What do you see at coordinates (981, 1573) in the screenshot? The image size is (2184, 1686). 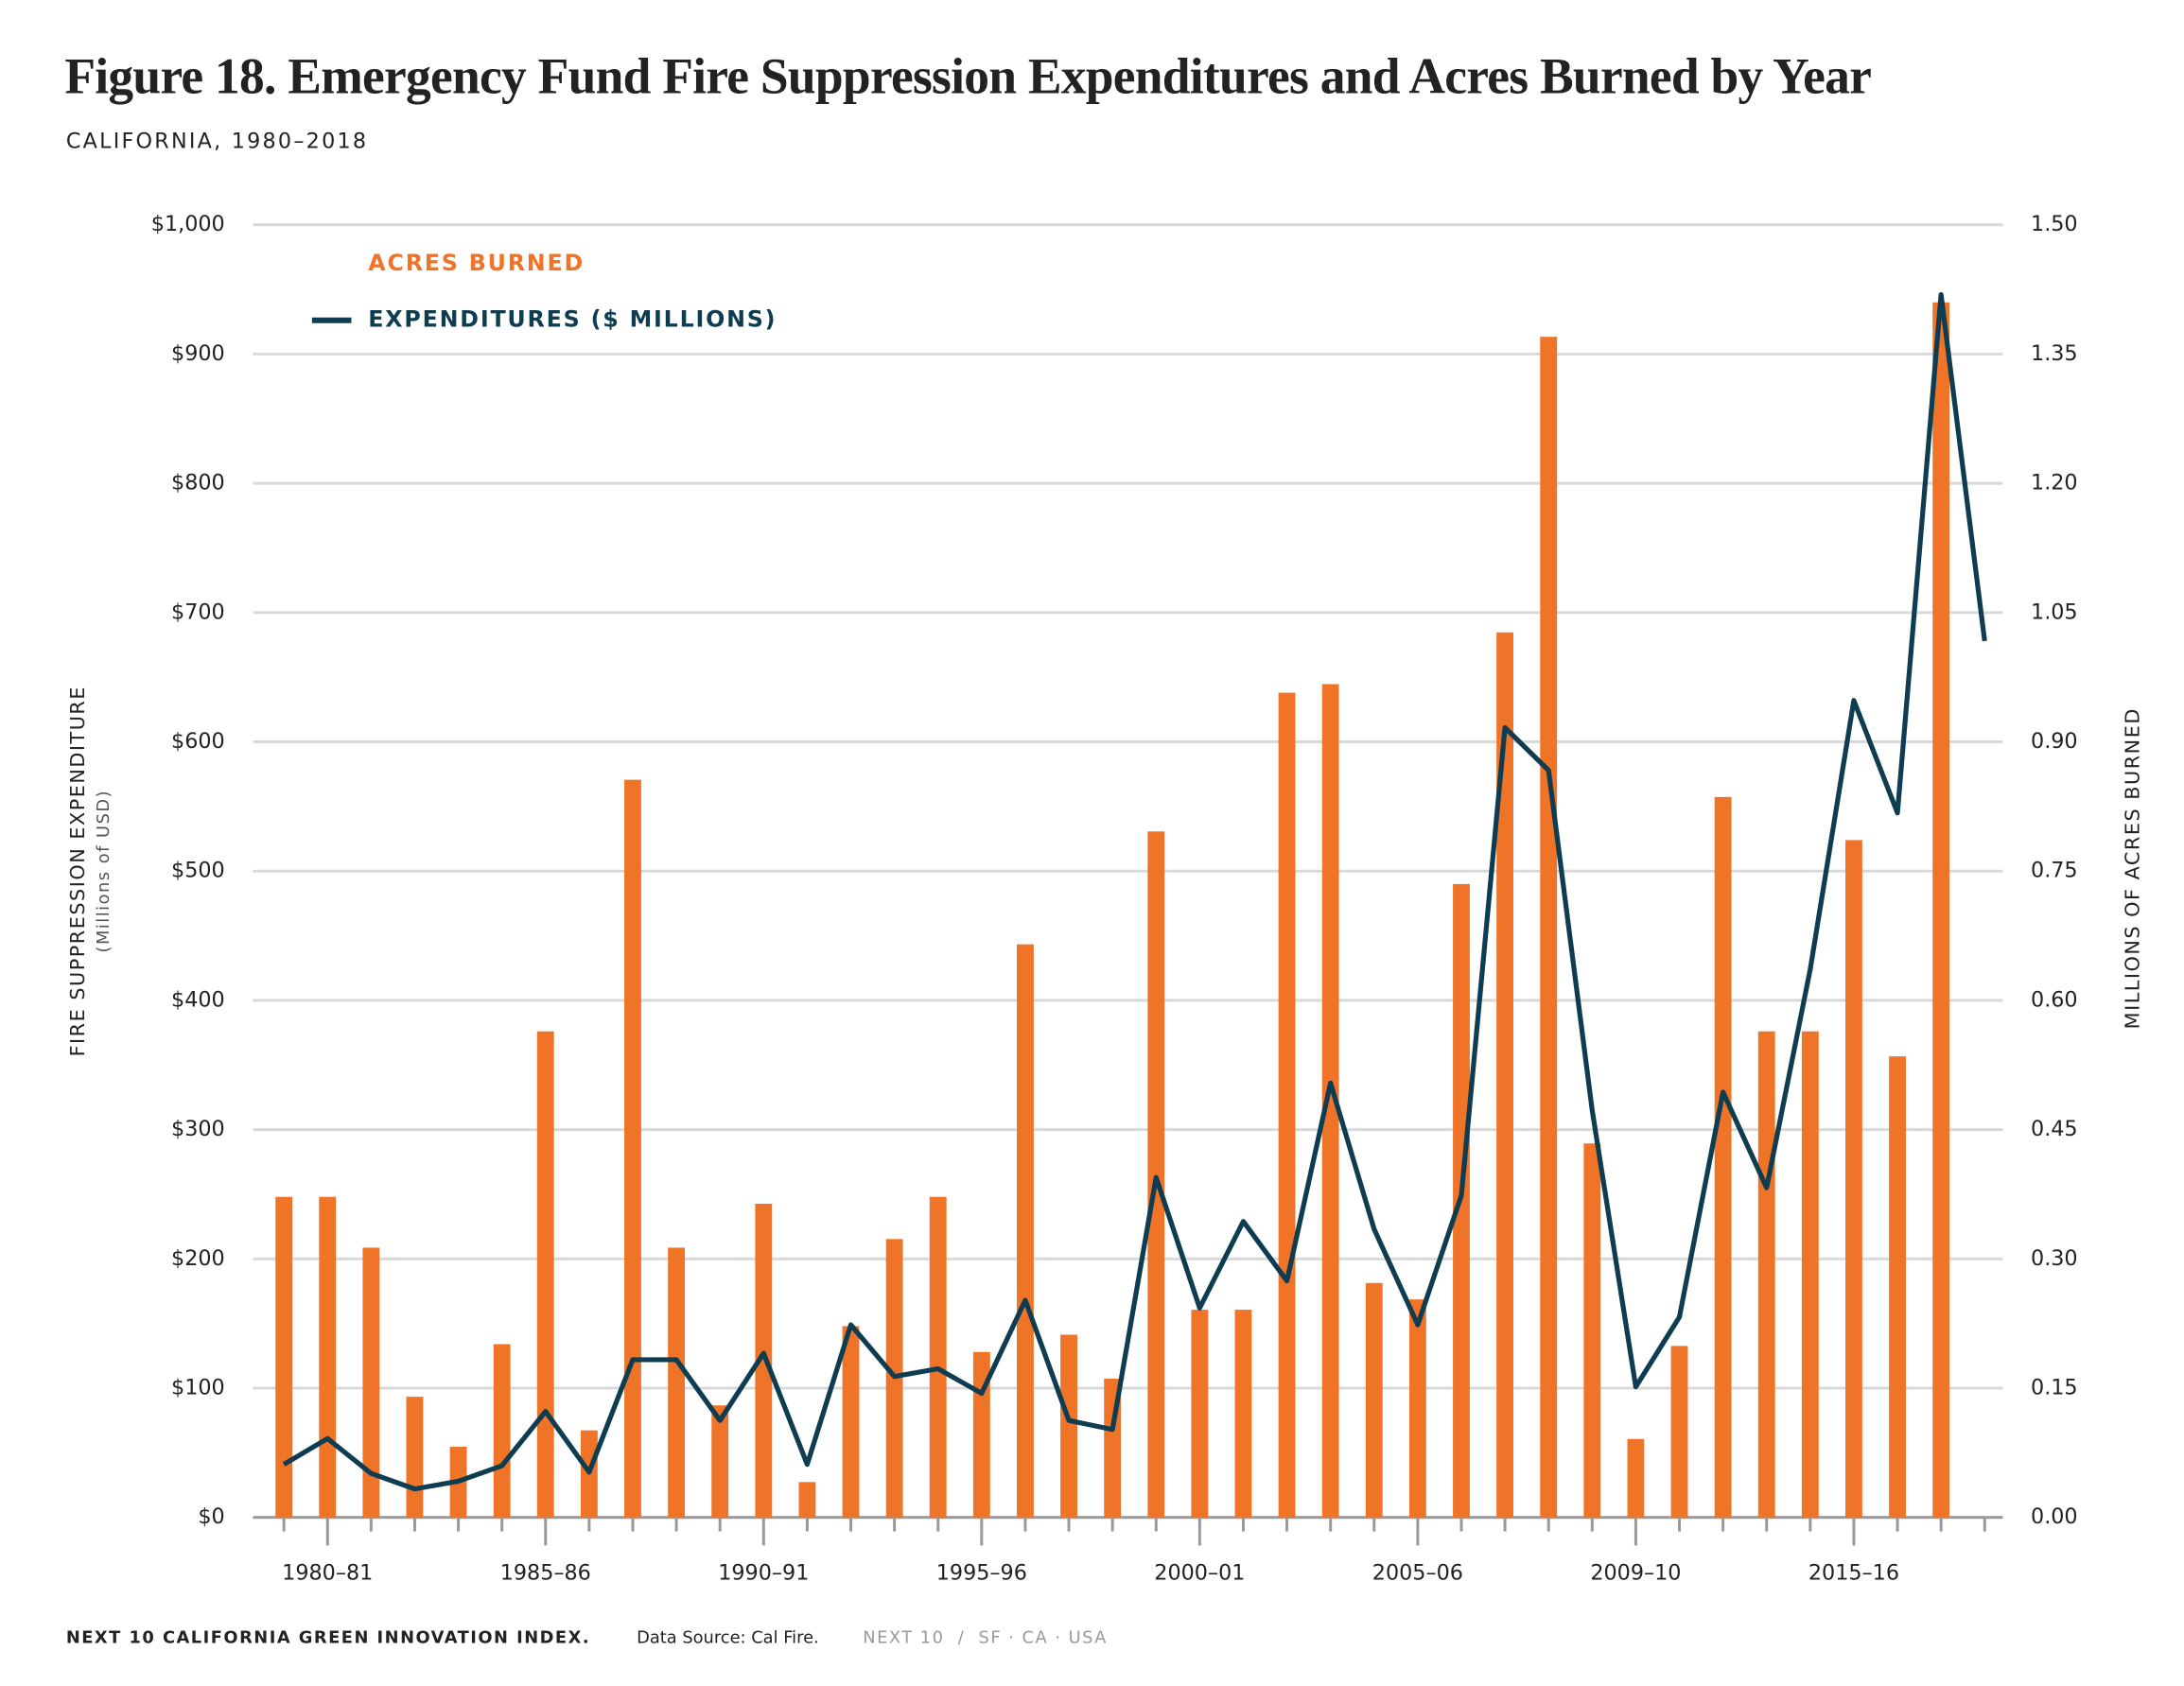 I see `x-tick-label: 1995–96` at bounding box center [981, 1573].